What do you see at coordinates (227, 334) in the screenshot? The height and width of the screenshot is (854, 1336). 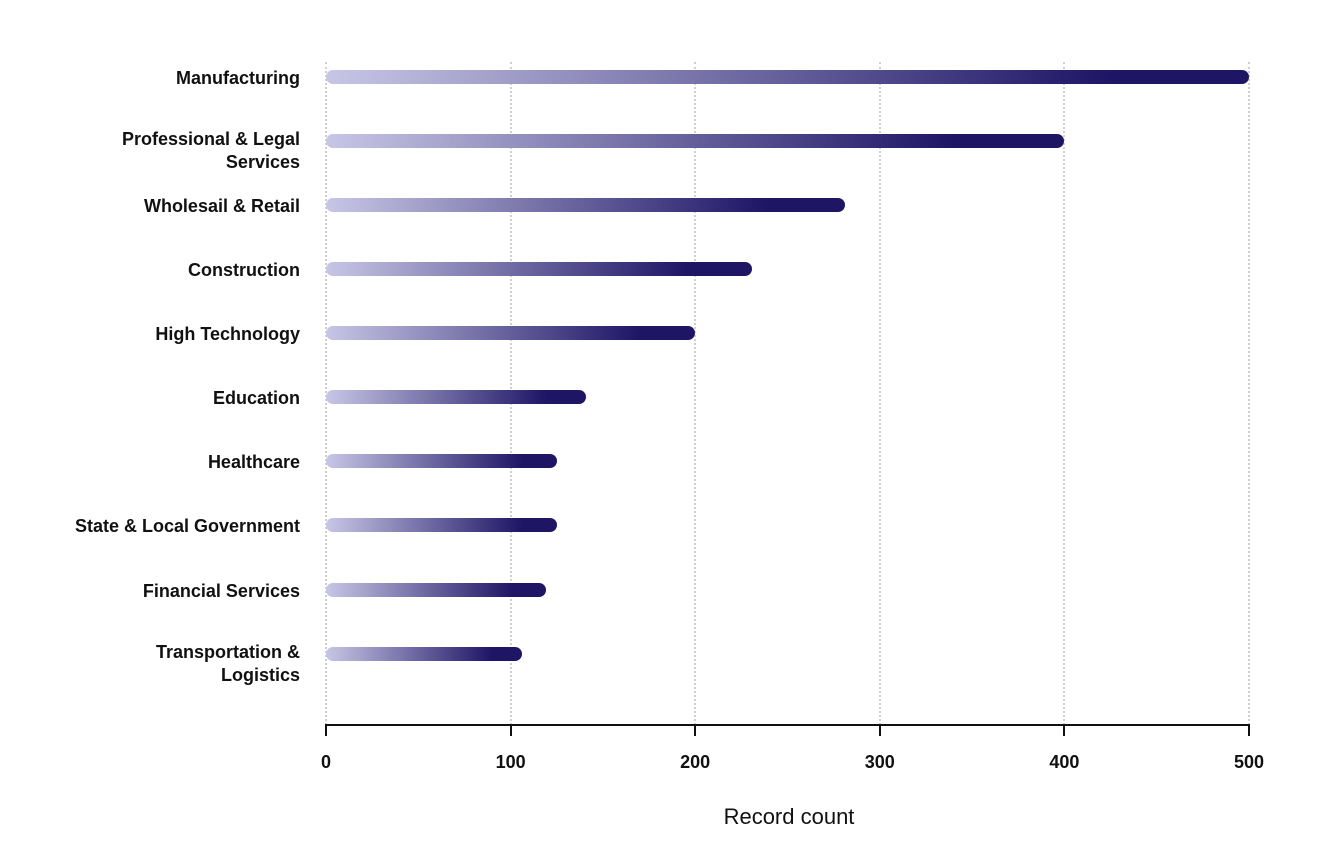 I see `category-label: High Technology` at bounding box center [227, 334].